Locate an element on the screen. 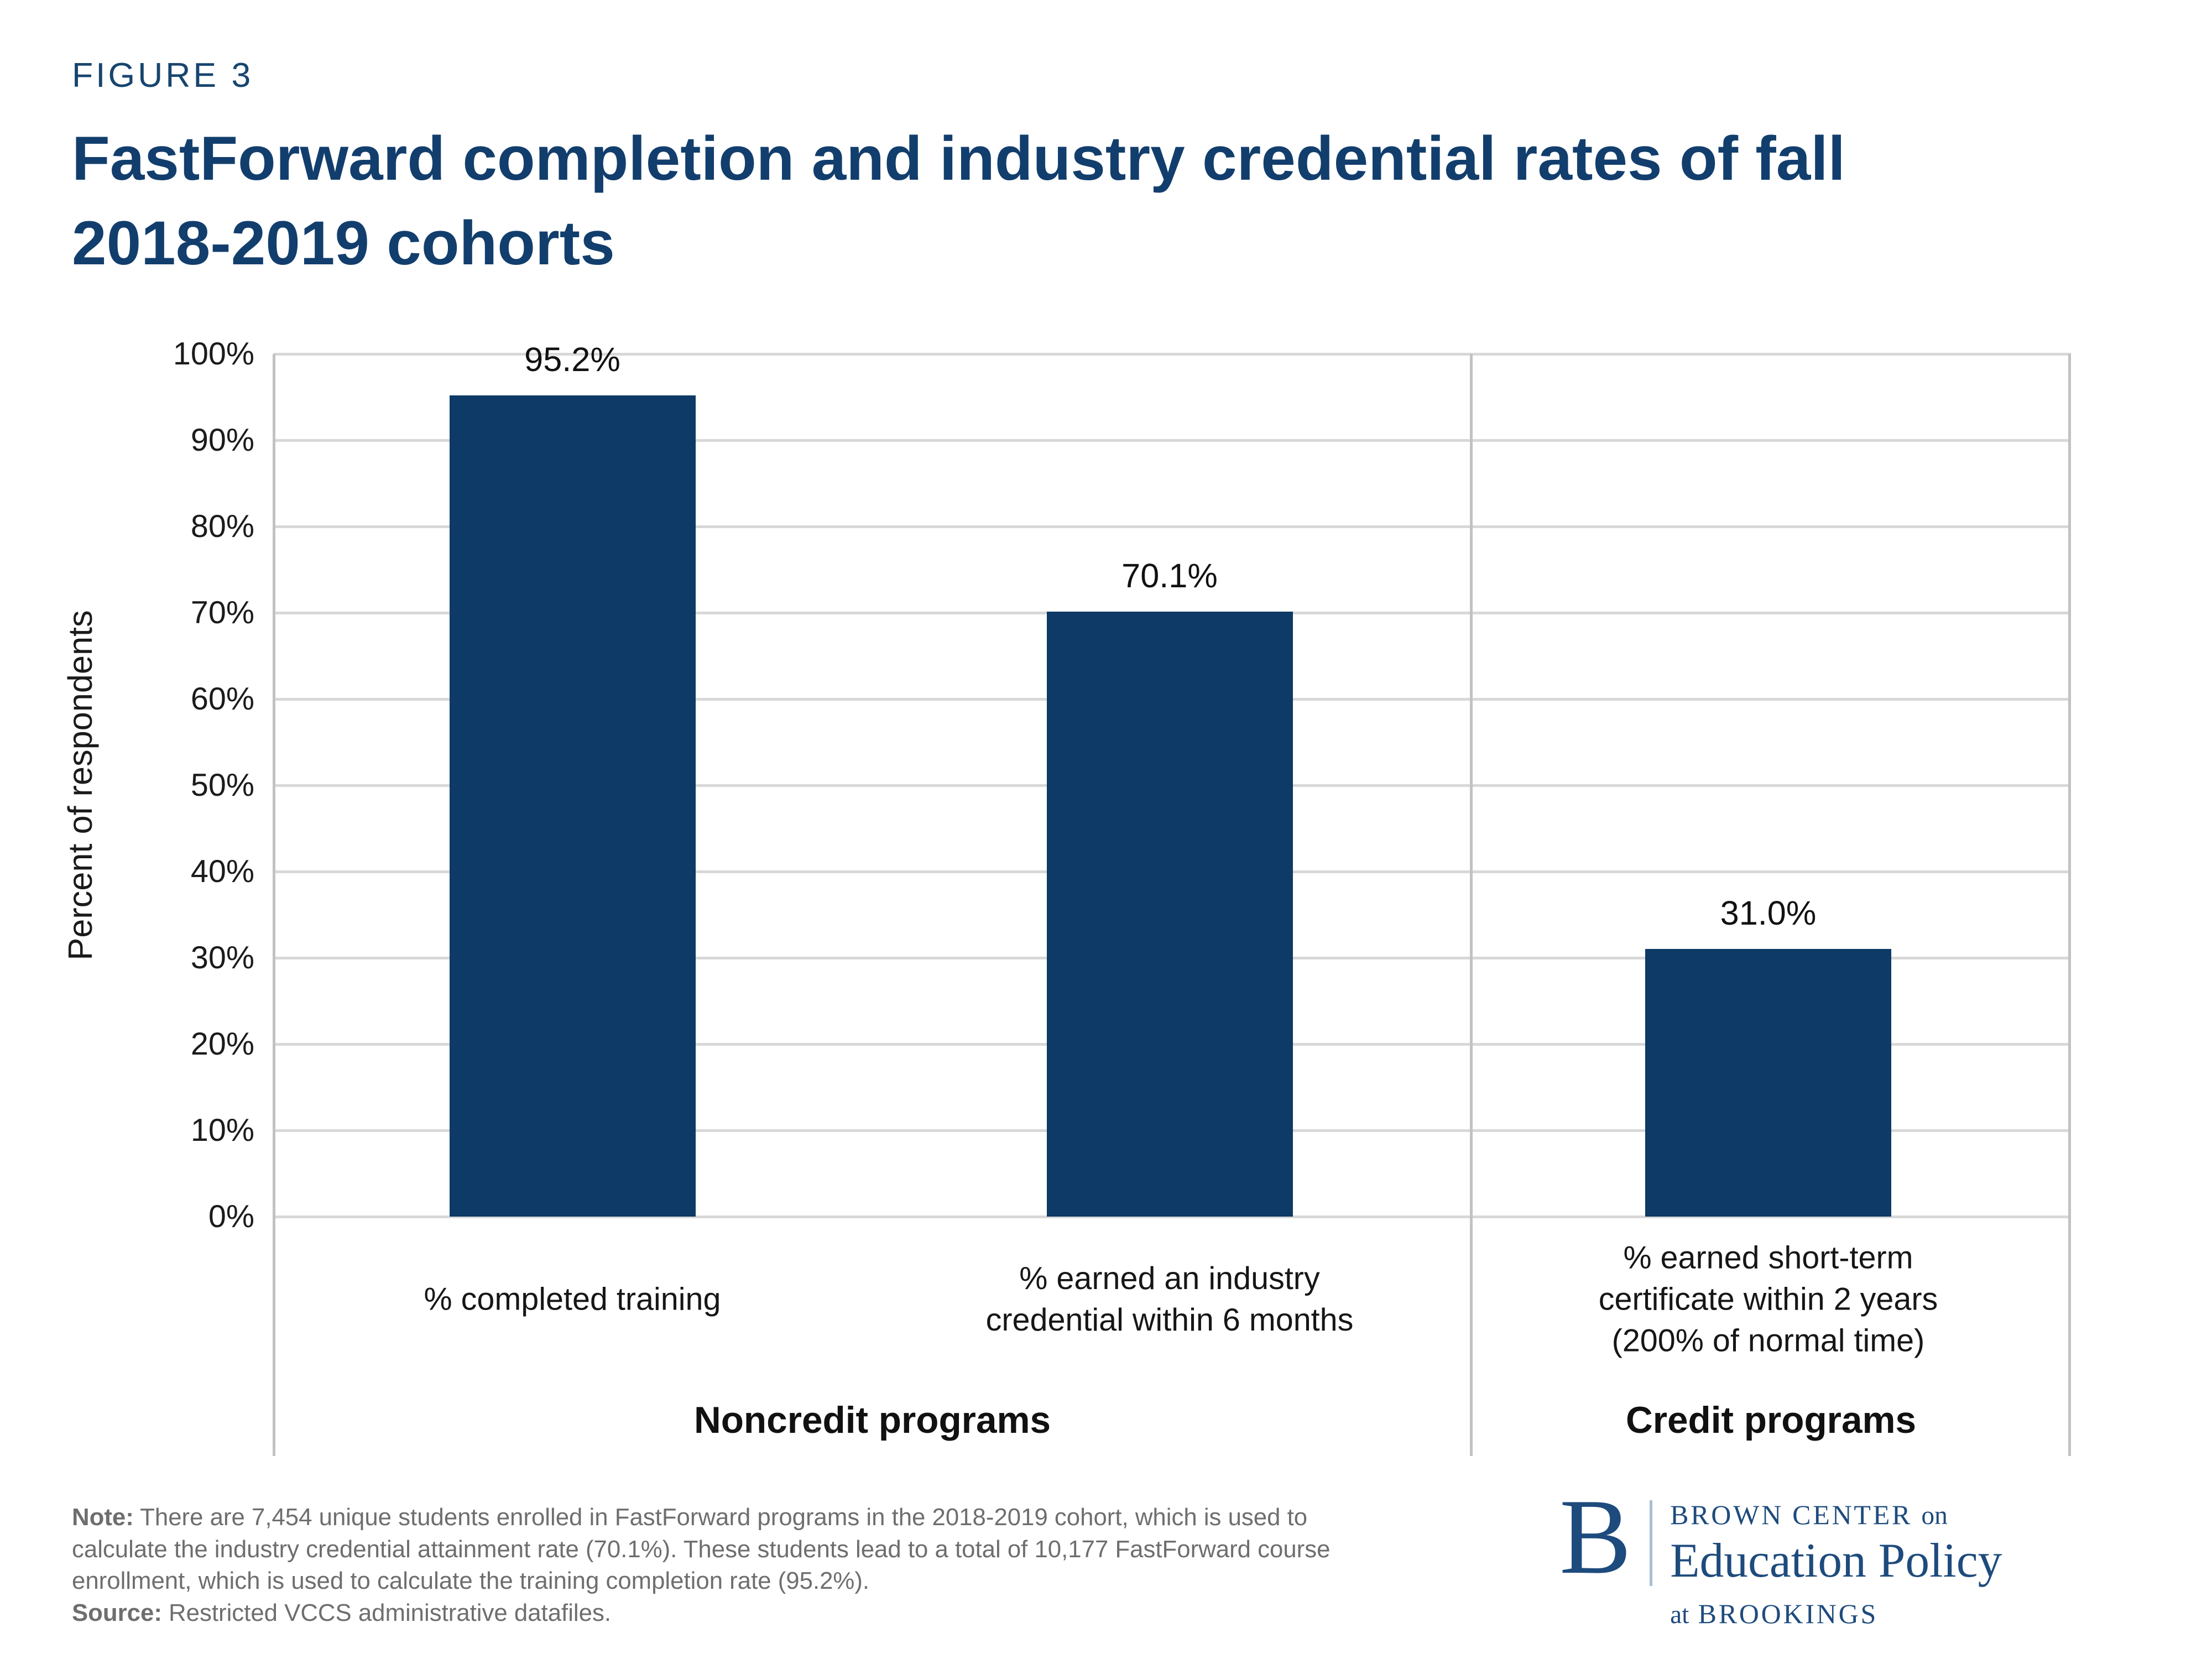 Image resolution: width=2212 pixels, height=1659 pixels. group-label-noncredit: Noncredit programs is located at coordinates (872, 1421).